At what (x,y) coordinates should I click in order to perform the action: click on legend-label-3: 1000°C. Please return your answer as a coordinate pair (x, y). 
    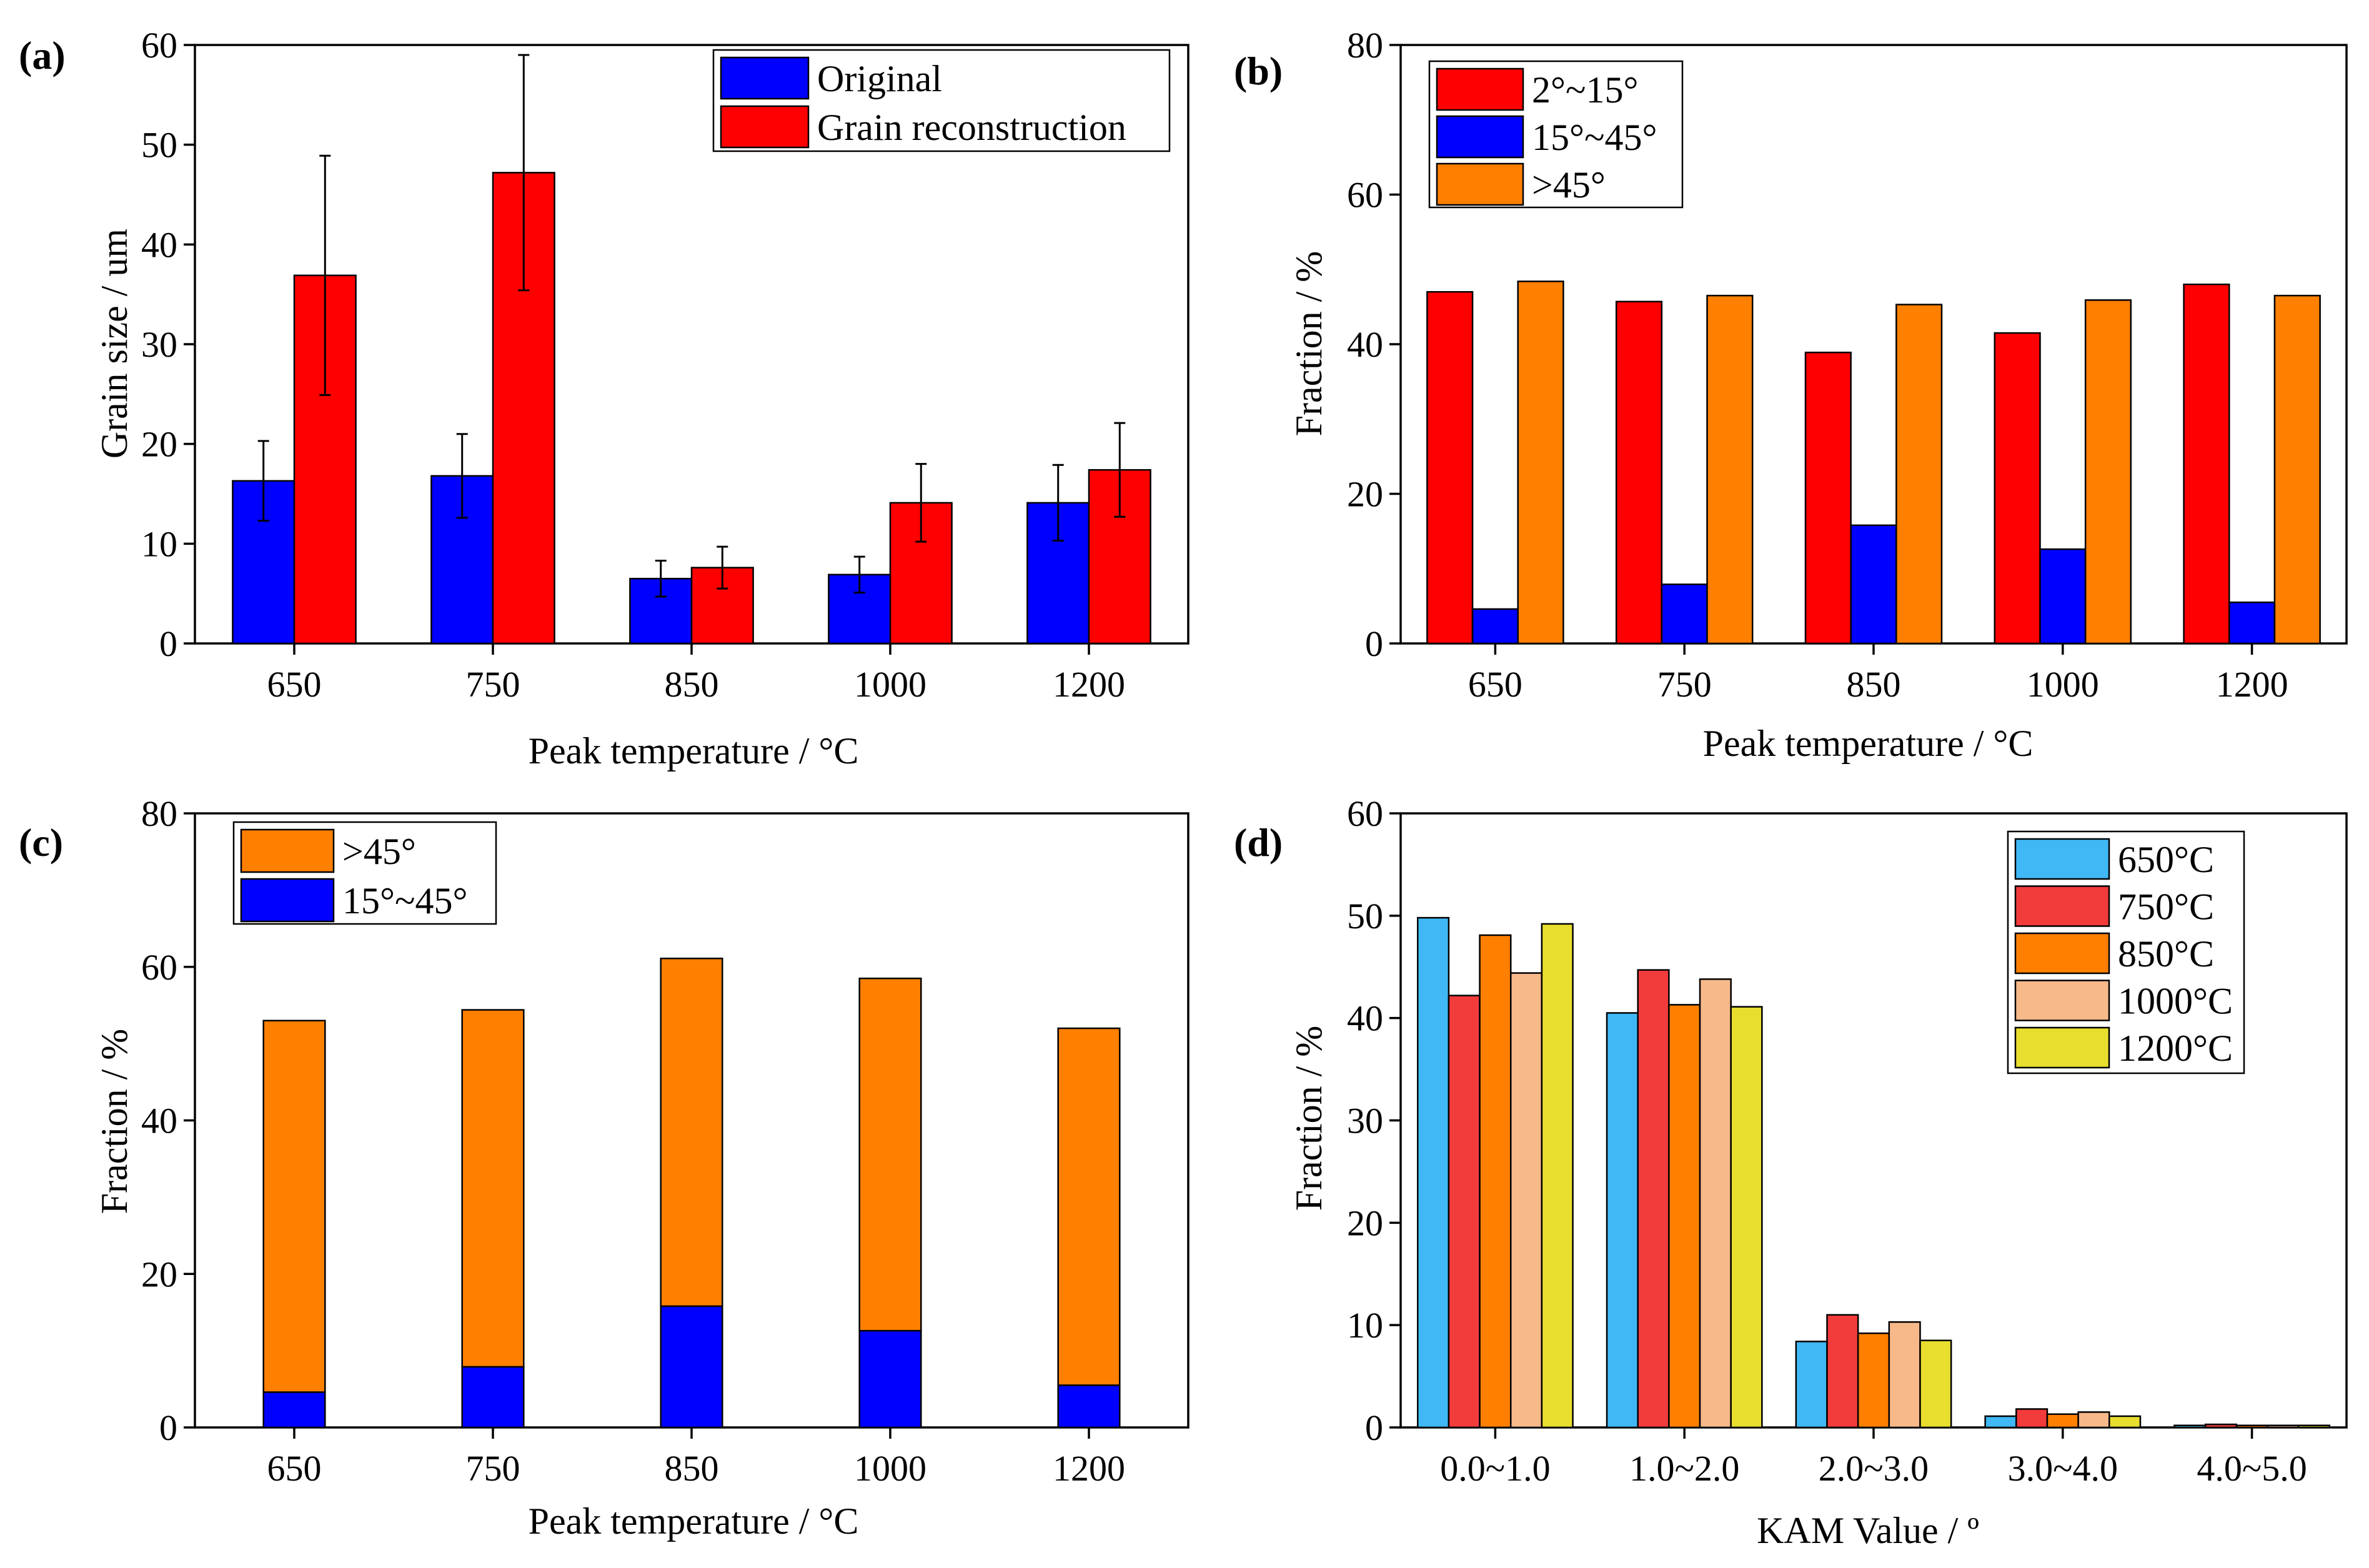
    Looking at the image, I should click on (2175, 1001).